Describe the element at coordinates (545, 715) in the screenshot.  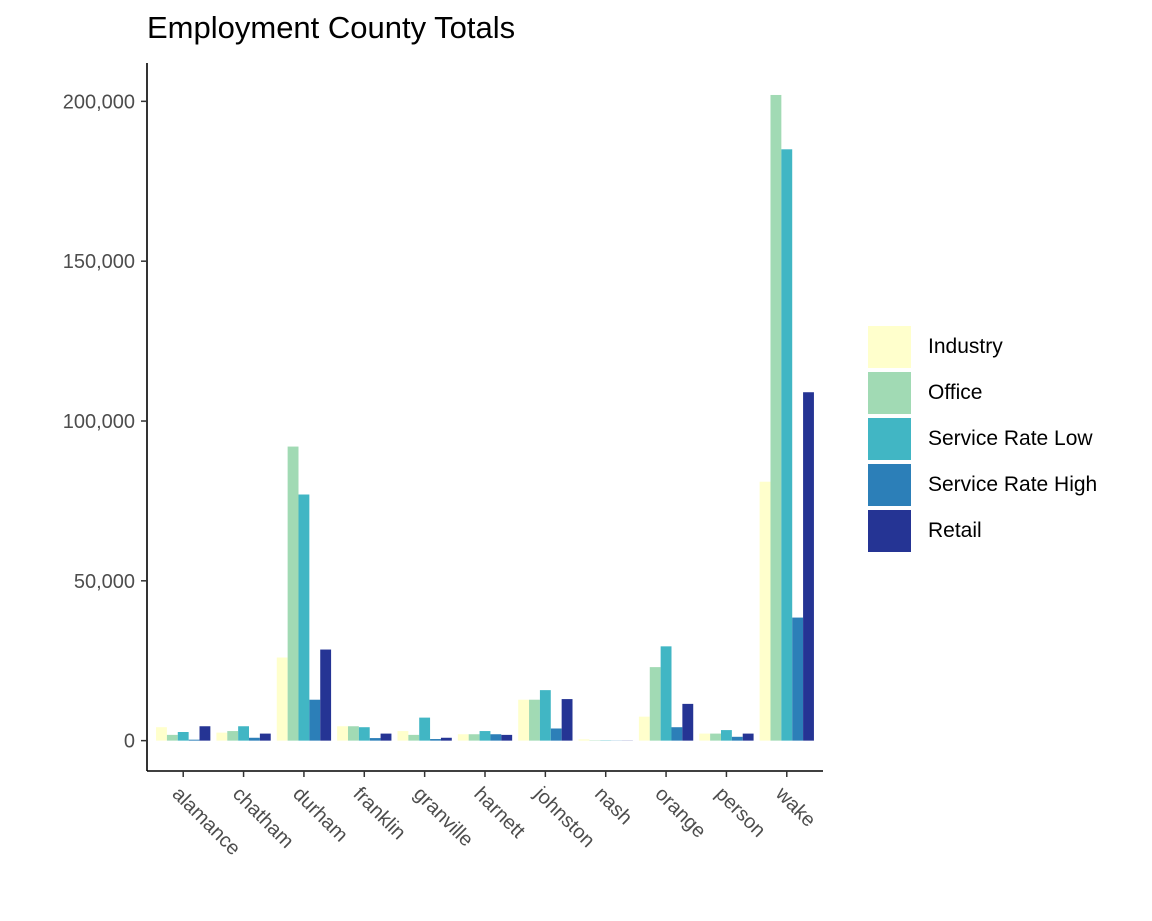
I see `bar-johnston-service-rate-low` at that location.